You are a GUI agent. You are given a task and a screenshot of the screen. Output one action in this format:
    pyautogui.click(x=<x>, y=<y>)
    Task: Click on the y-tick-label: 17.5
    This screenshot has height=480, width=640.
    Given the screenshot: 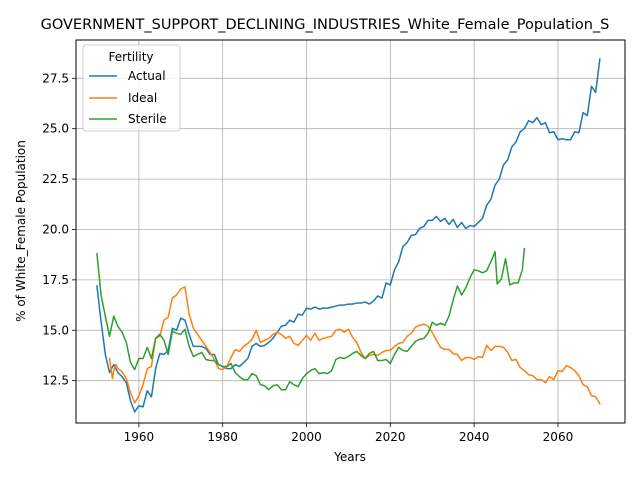 What is the action you would take?
    pyautogui.click(x=55, y=280)
    